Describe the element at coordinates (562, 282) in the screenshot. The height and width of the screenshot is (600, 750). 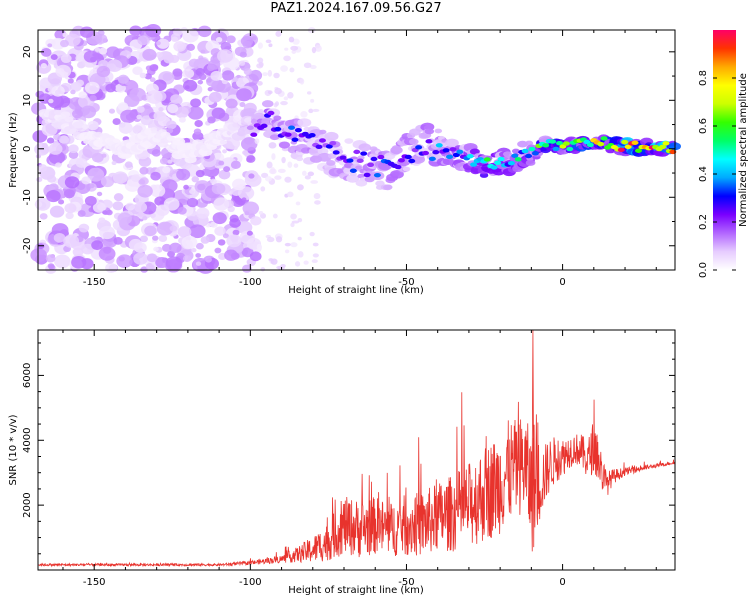
I see `spectrogram-x-tick-label: 0` at that location.